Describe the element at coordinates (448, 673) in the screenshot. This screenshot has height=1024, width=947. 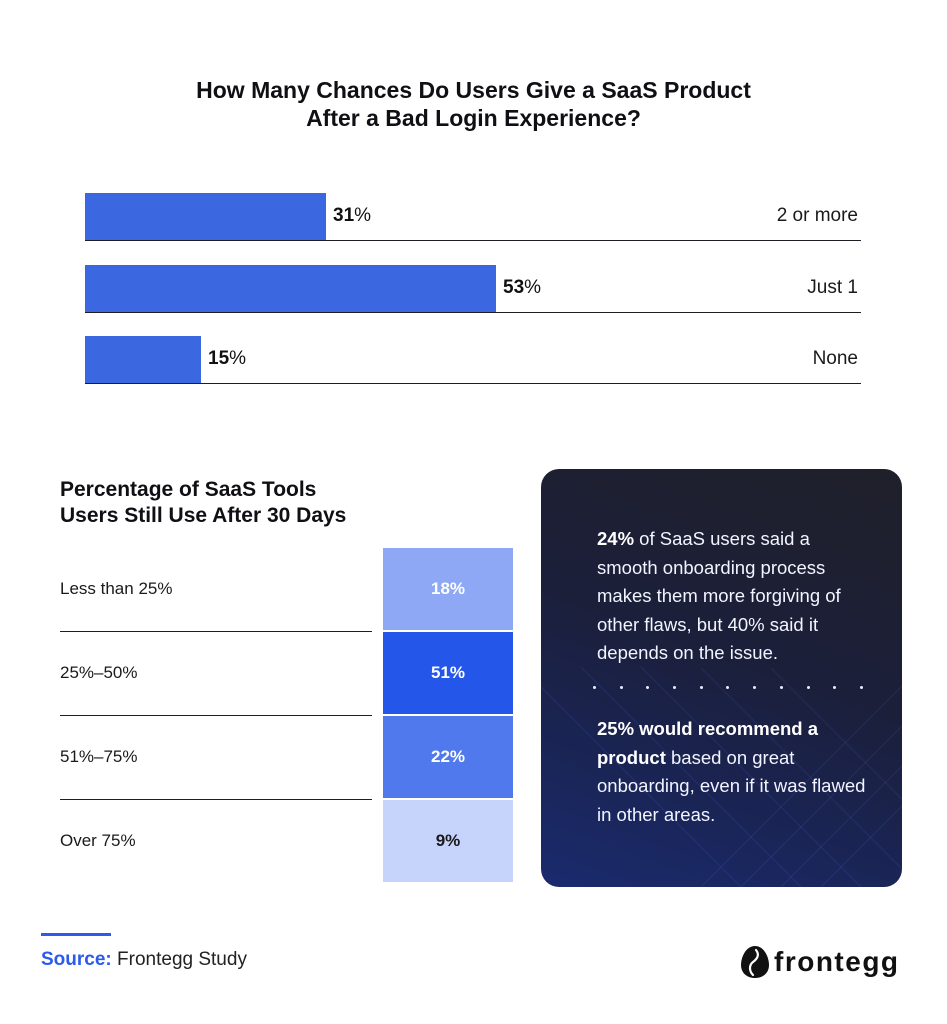
I see `chart2-value-cell: 51%` at that location.